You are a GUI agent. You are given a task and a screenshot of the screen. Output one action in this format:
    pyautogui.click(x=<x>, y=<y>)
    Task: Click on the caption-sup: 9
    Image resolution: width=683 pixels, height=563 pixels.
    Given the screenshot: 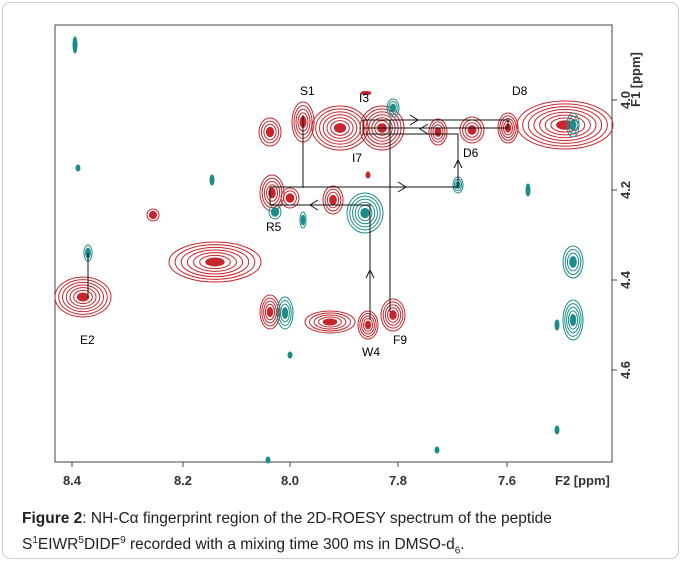 What is the action you would take?
    pyautogui.click(x=123, y=540)
    